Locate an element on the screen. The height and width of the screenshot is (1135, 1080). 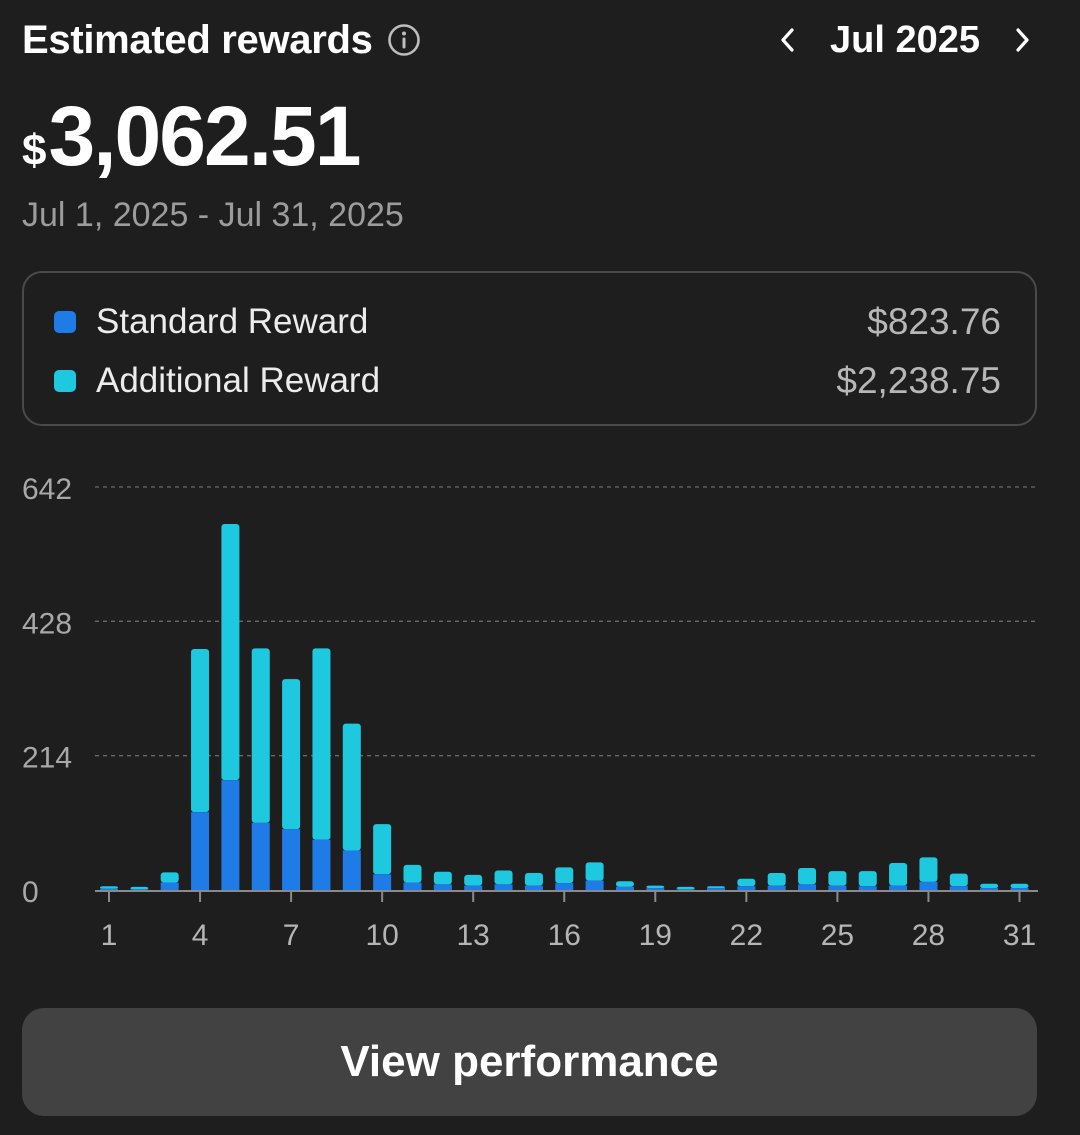
x-tick-label: 7 is located at coordinates (291, 935).